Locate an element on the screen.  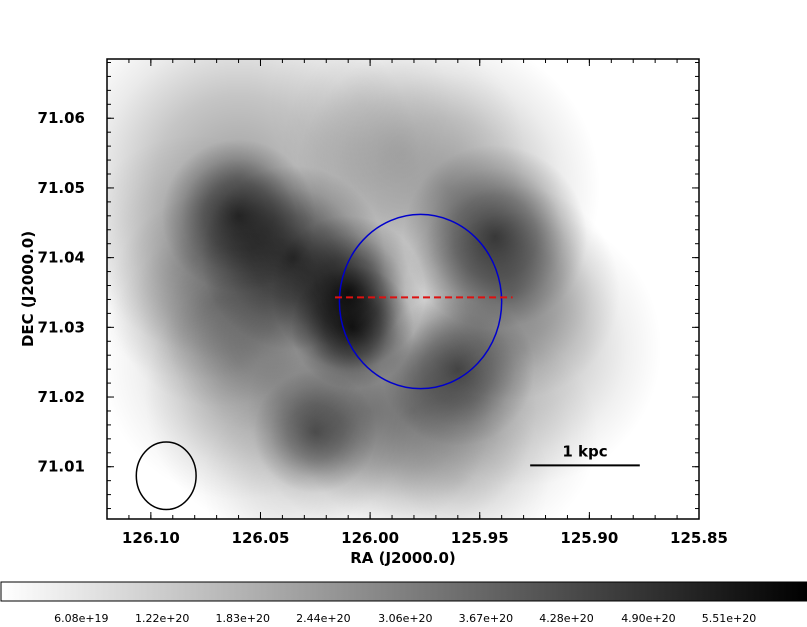
y-tick-label: 71.01 is located at coordinates (61, 467).